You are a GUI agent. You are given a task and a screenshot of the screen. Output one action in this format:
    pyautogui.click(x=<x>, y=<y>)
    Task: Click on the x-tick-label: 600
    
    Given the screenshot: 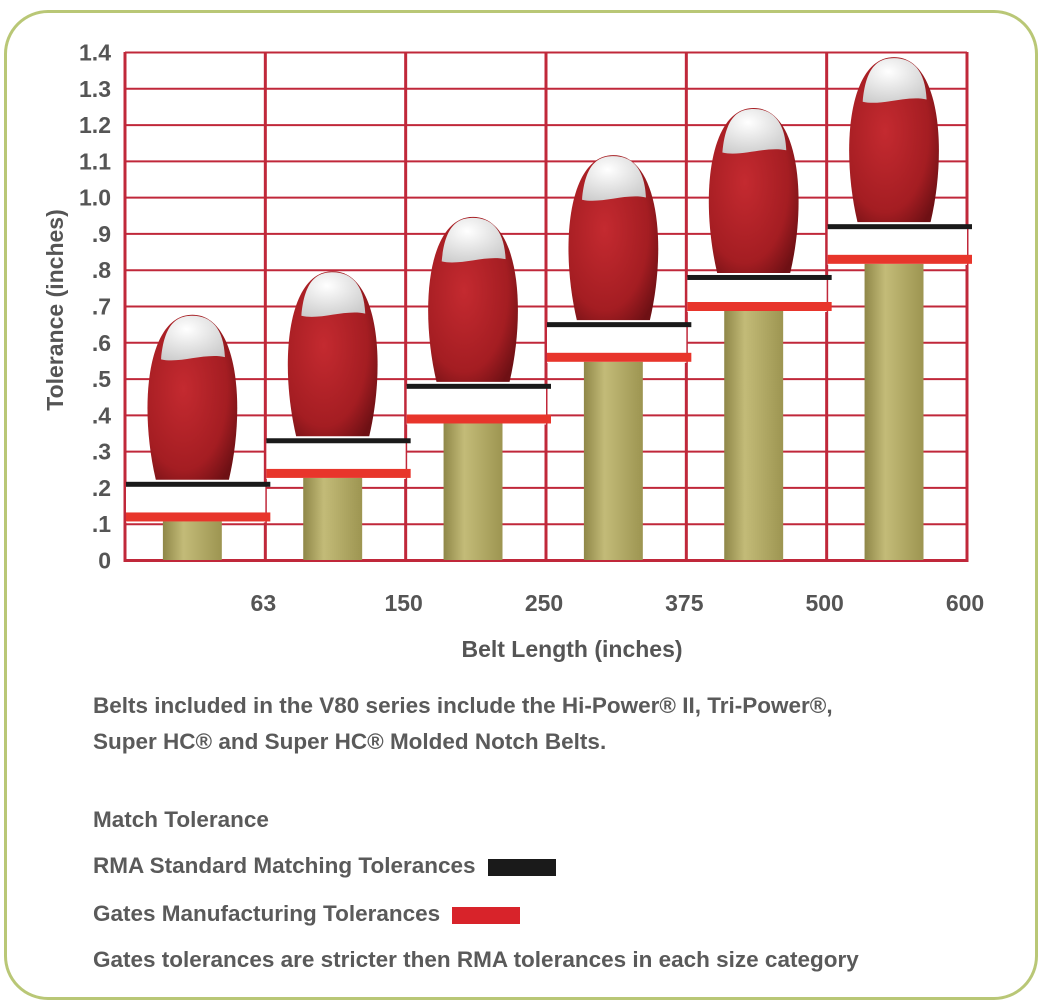 What is the action you would take?
    pyautogui.click(x=965, y=603)
    